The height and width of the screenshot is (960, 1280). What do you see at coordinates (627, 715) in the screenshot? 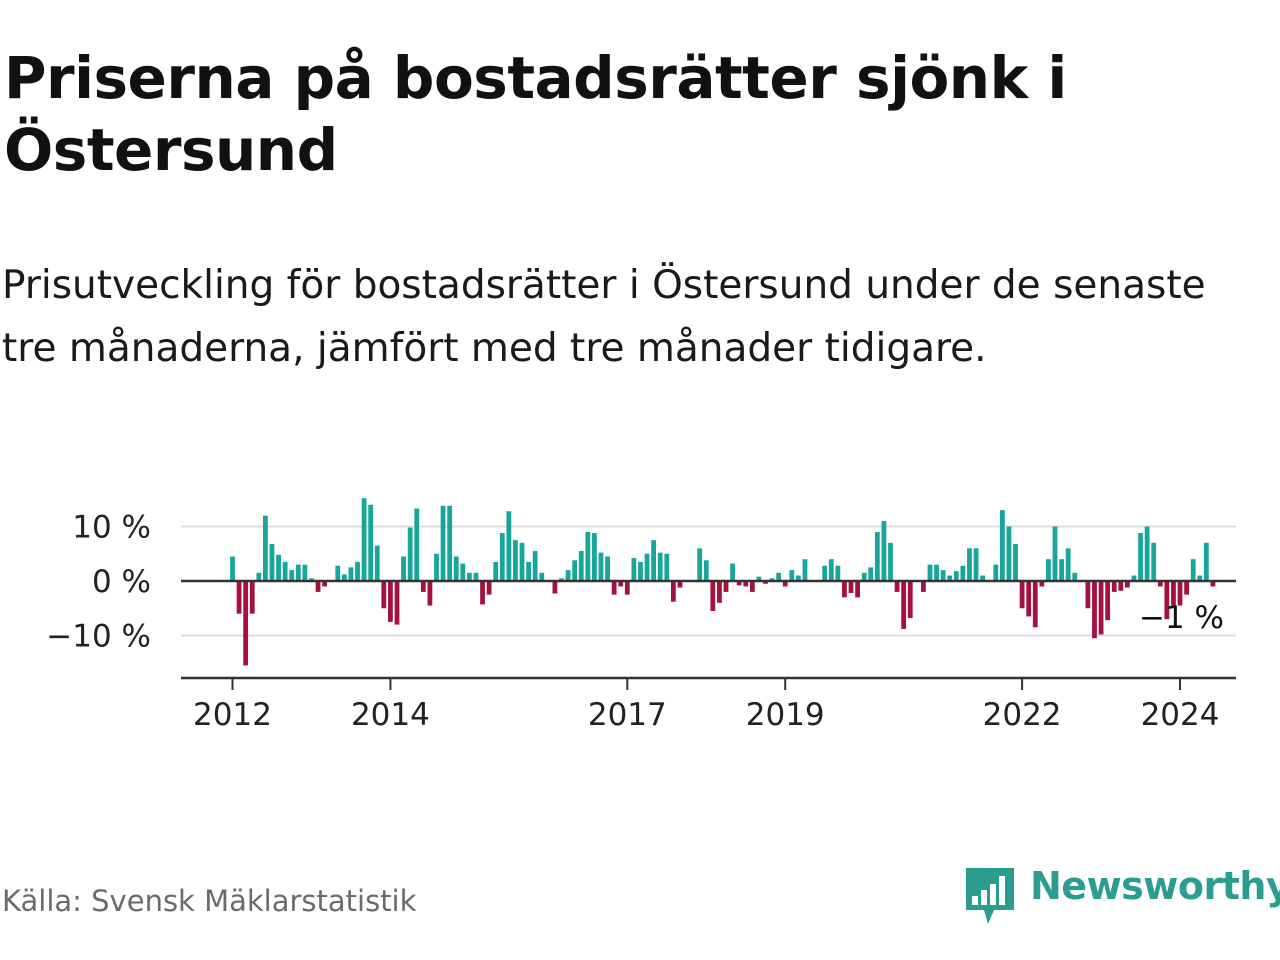
I see `x-tick-label: 2017` at bounding box center [627, 715].